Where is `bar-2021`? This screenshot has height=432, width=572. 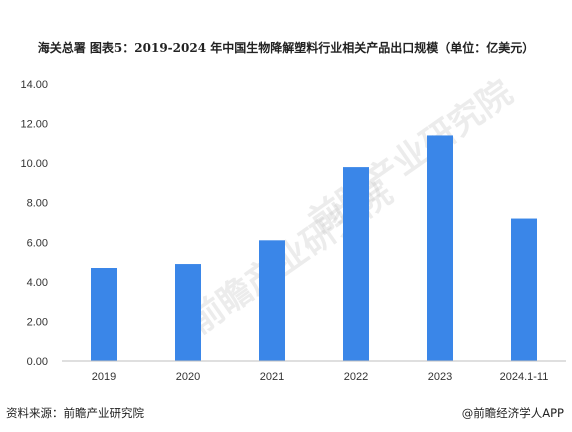
bar-2021 is located at coordinates (272, 300).